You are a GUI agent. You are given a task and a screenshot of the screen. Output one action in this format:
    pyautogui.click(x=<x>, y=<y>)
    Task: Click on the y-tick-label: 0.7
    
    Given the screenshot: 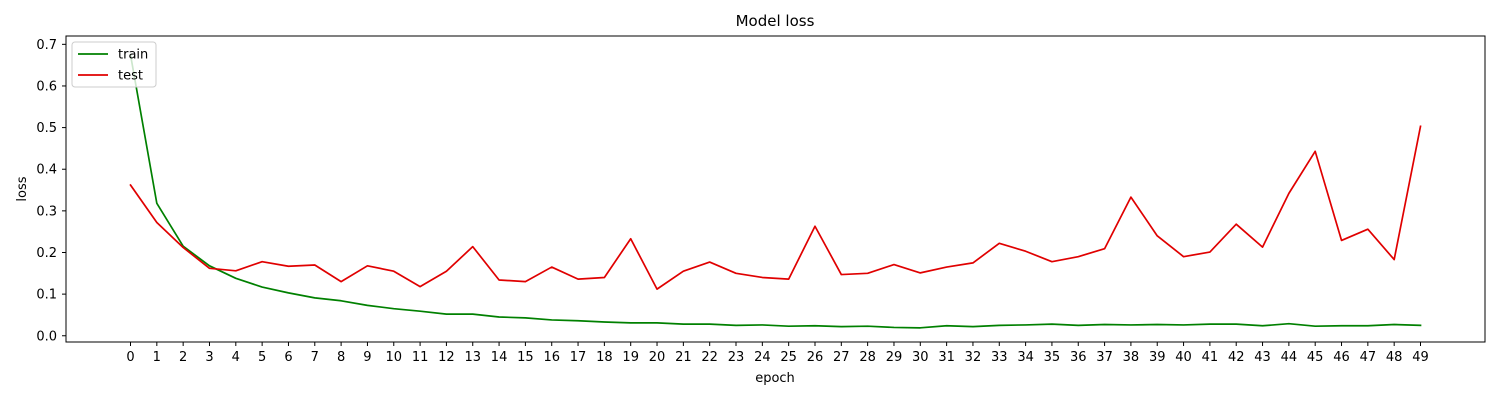 What is the action you would take?
    pyautogui.click(x=46, y=45)
    